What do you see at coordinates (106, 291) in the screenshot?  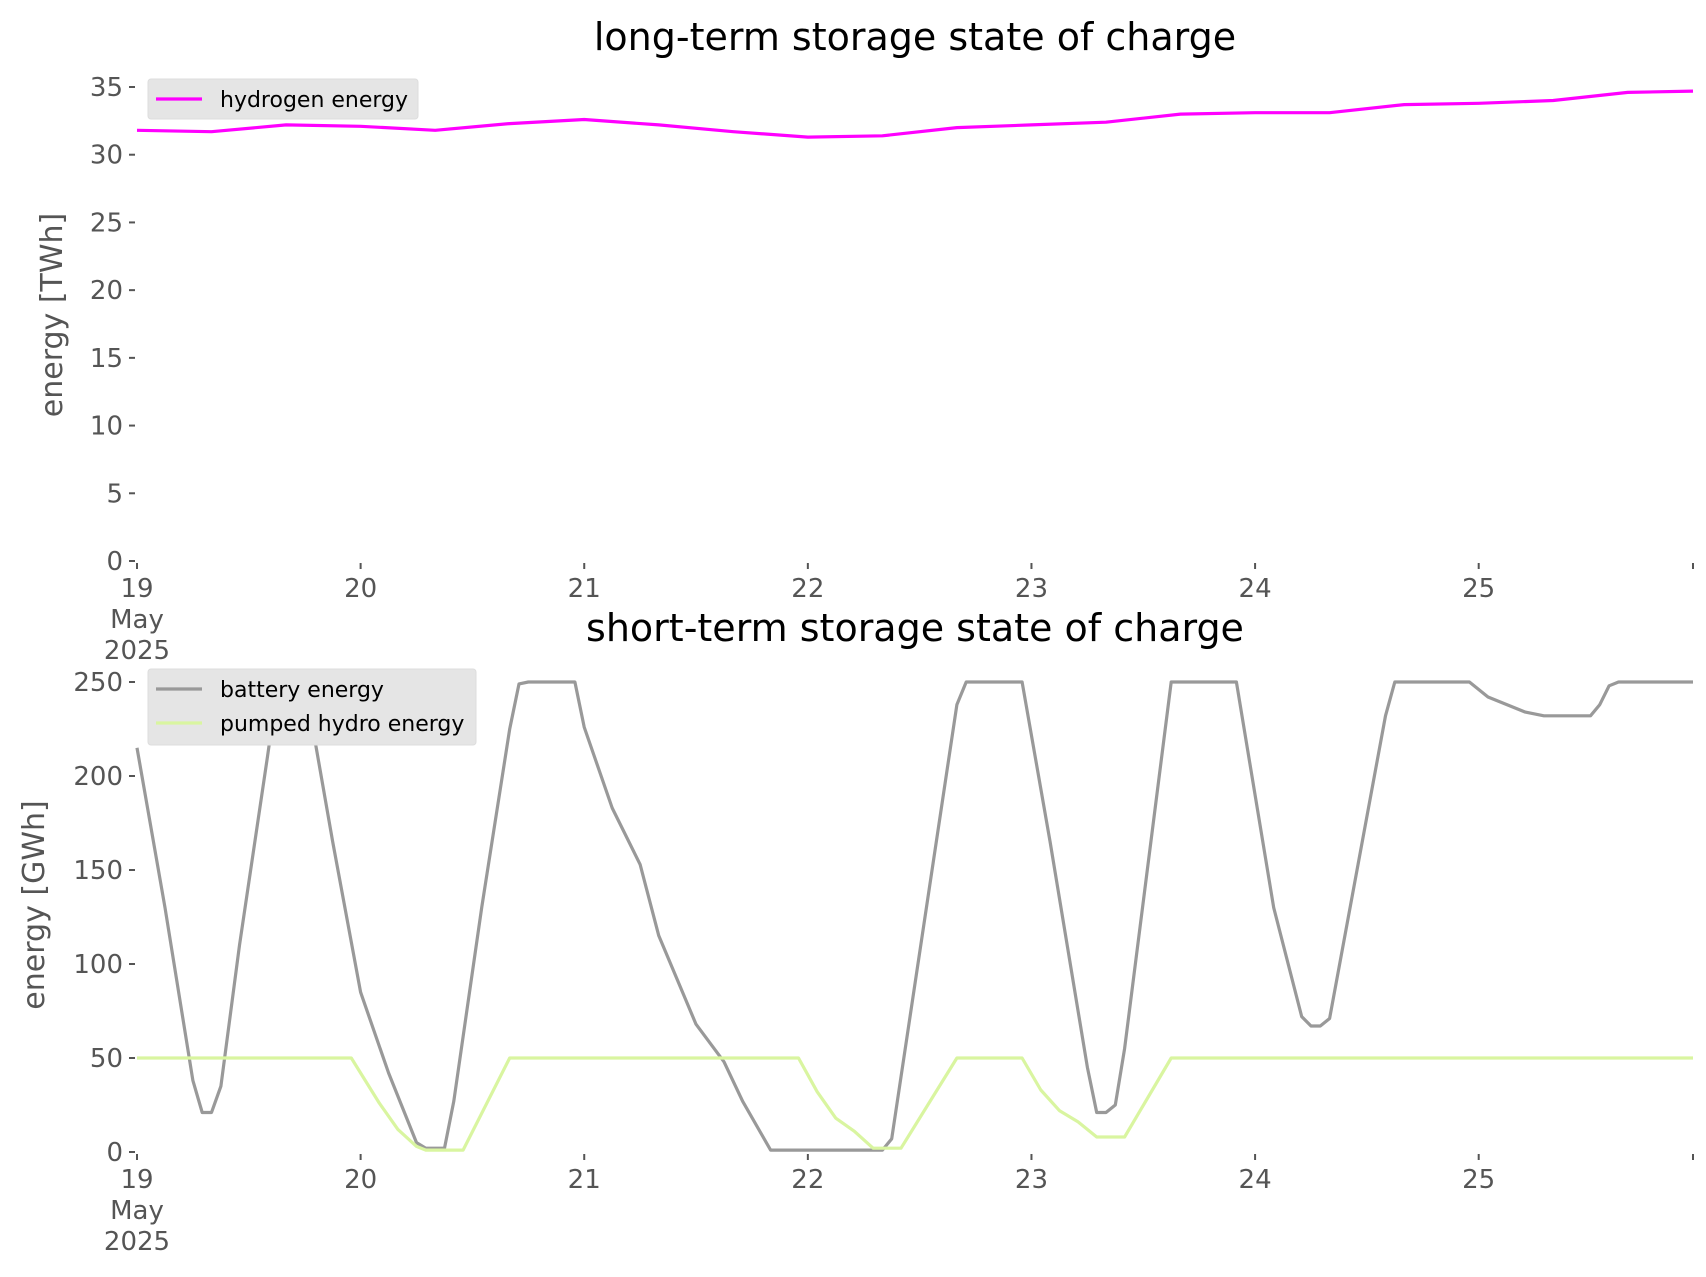 I see `y-tick-label: 20` at bounding box center [106, 291].